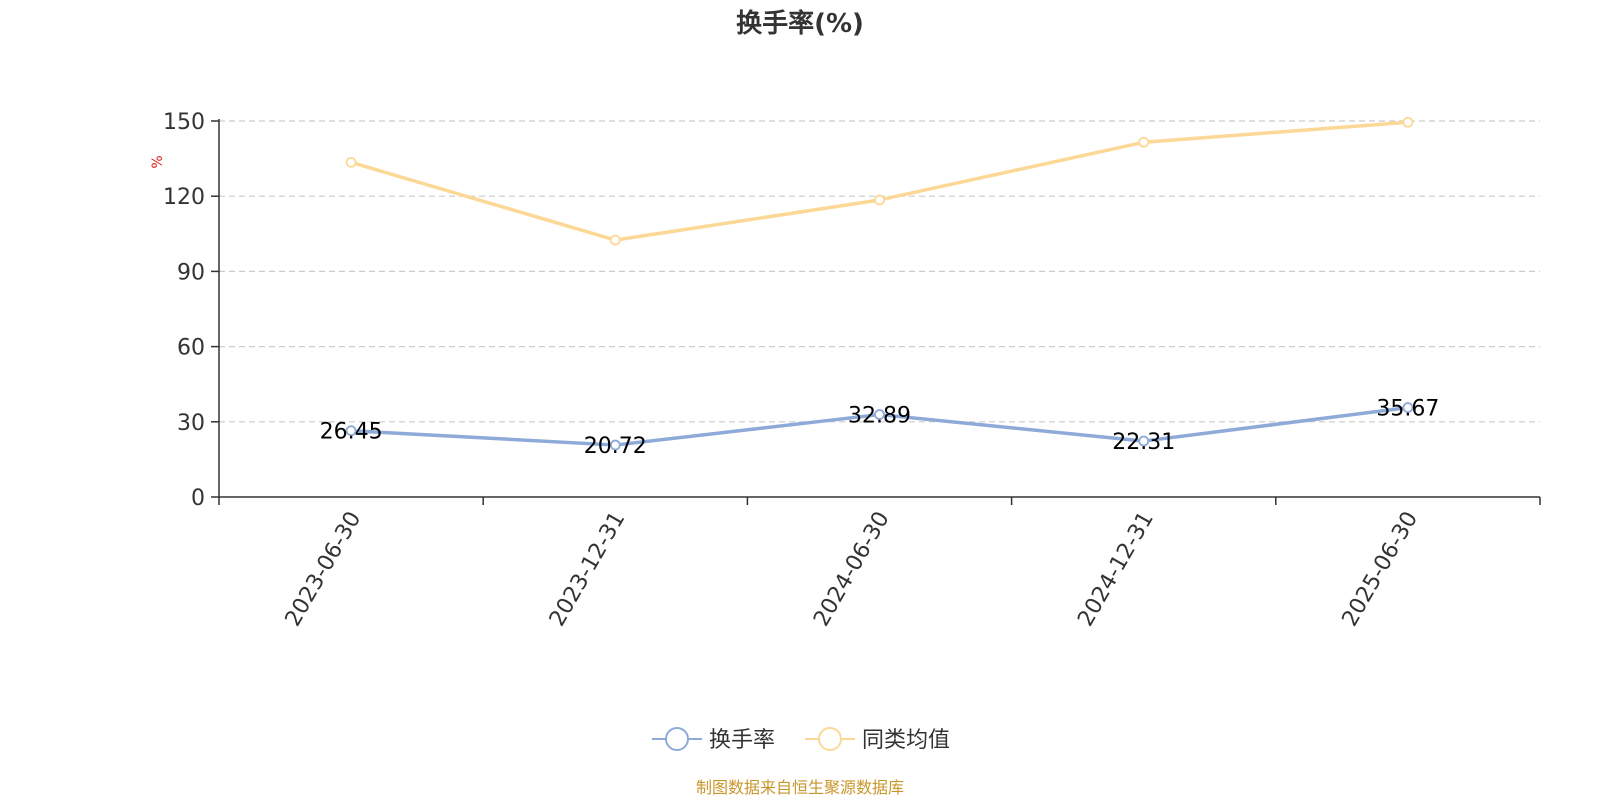 The width and height of the screenshot is (1600, 800). I want to click on legend-item: 同类均值, so click(877, 740).